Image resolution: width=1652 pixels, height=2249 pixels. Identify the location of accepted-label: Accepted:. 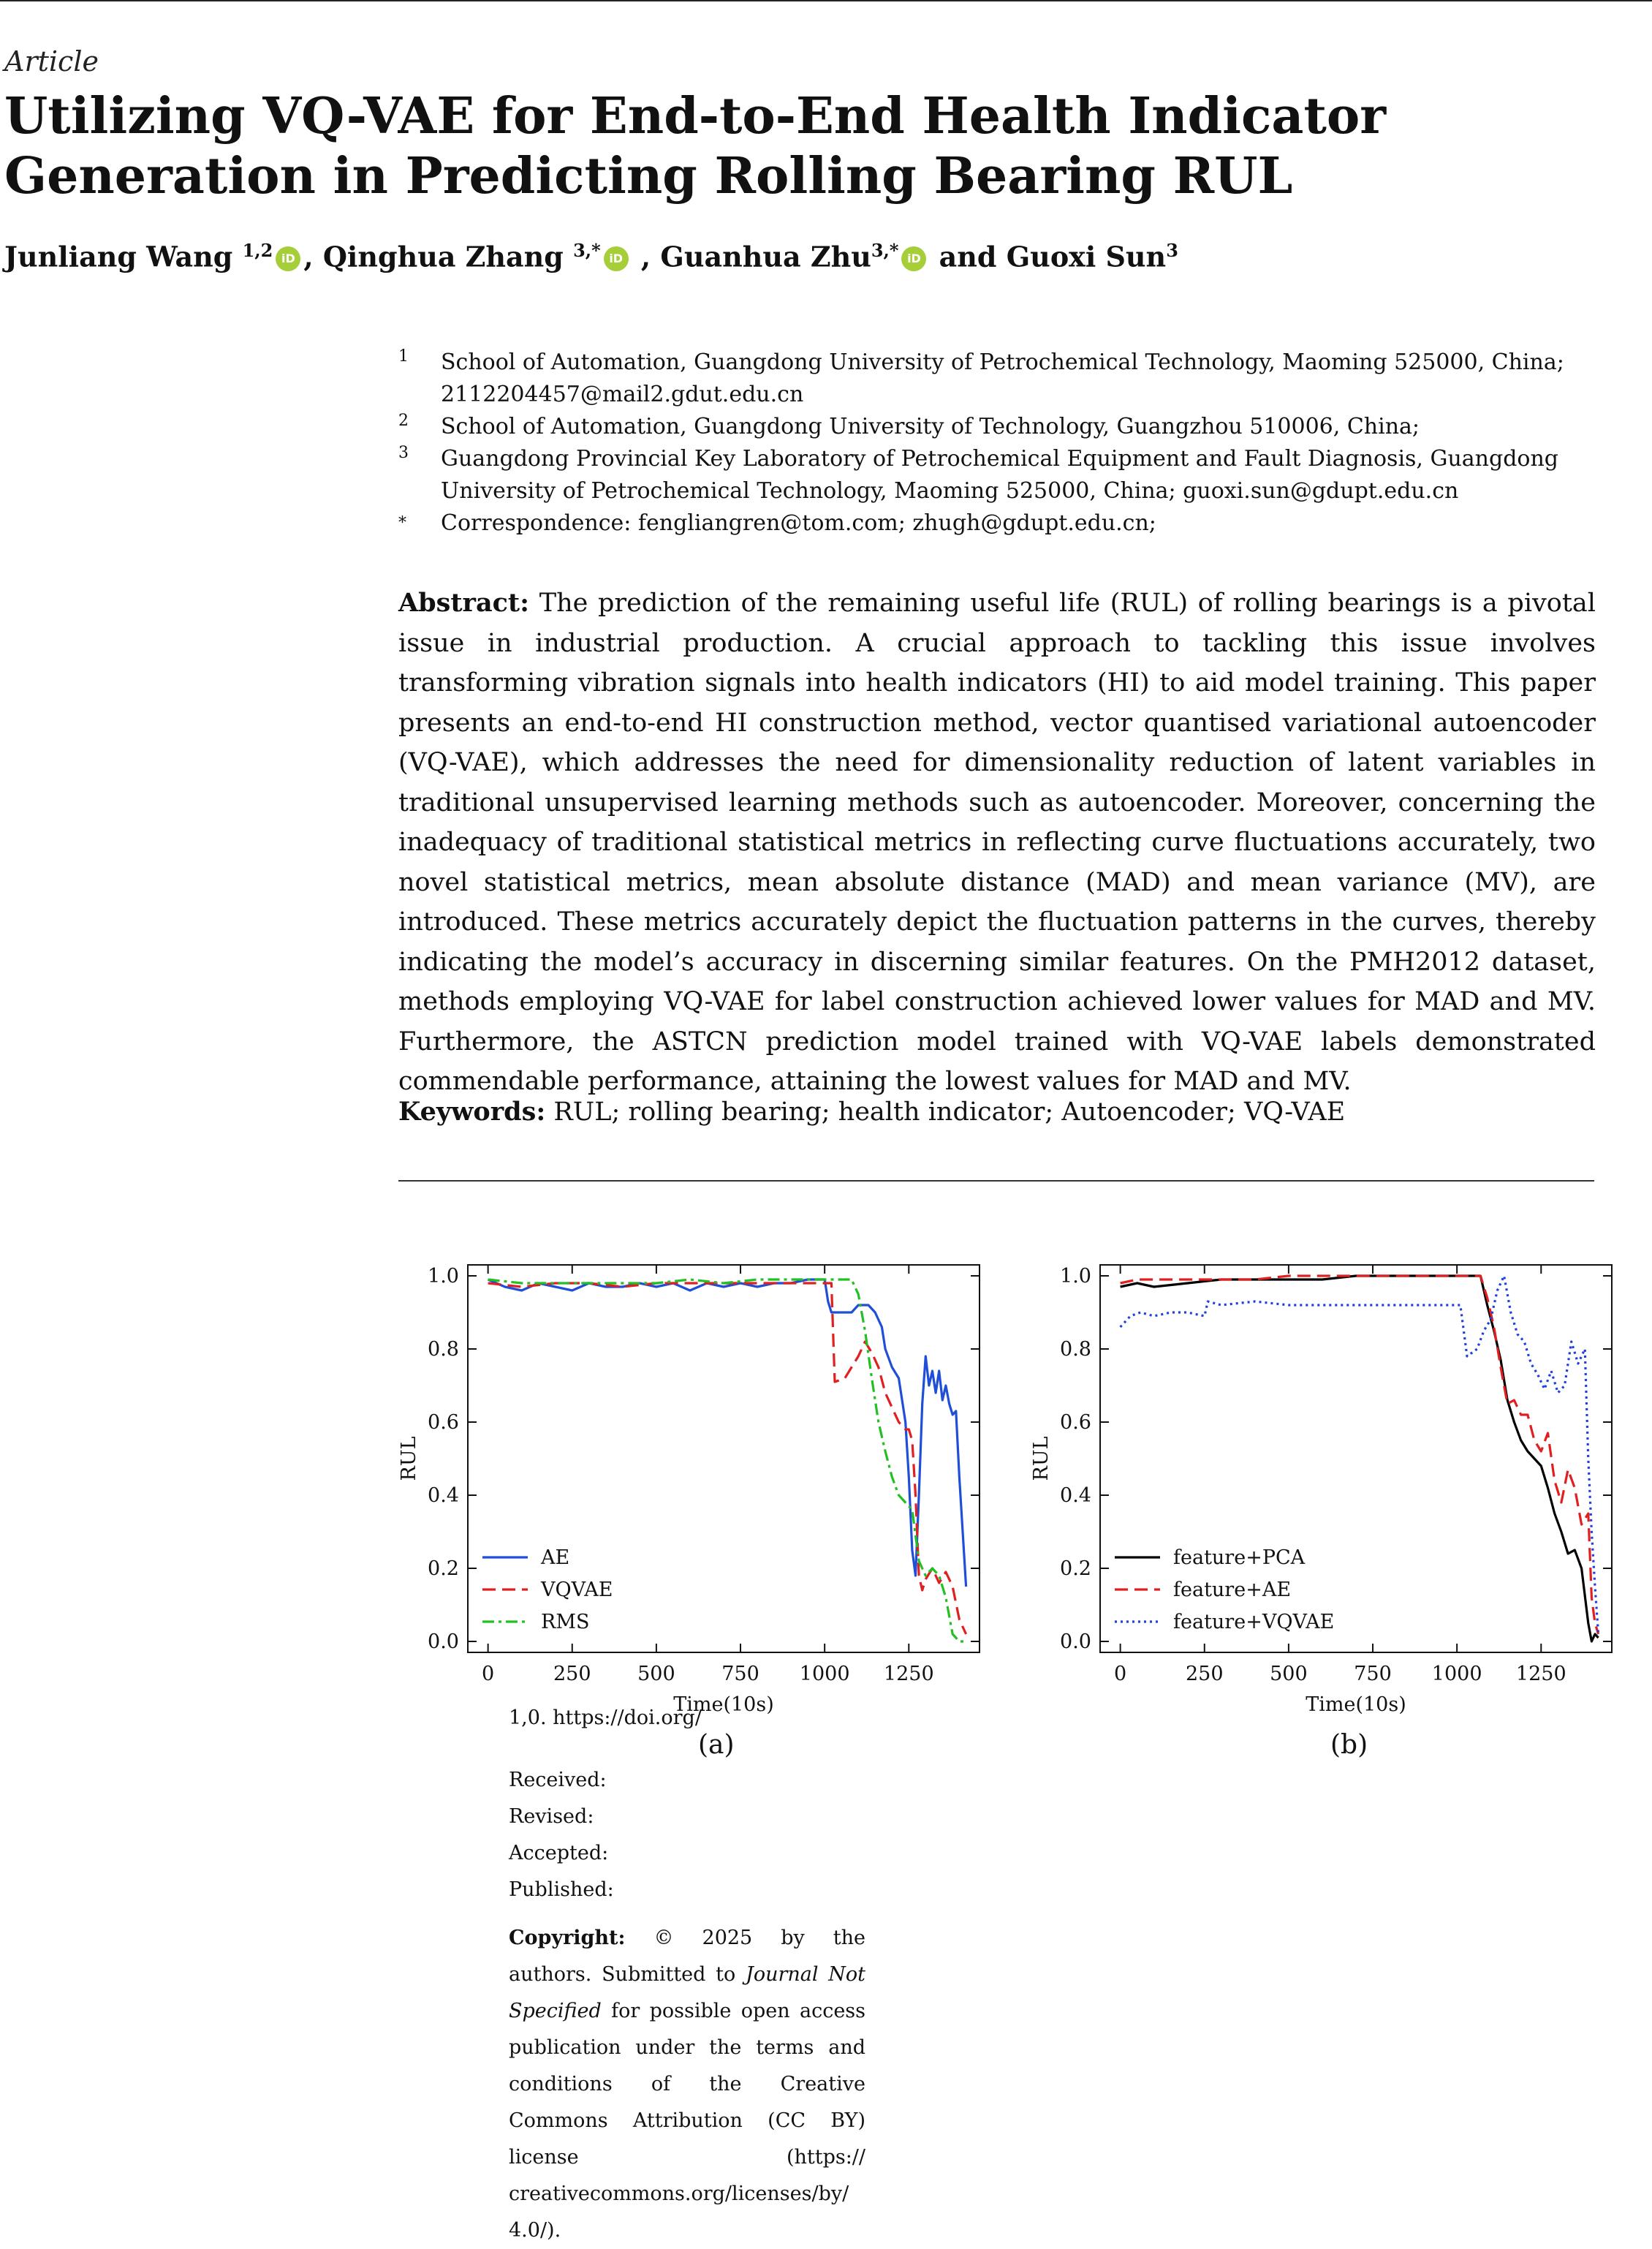
(559, 1853).